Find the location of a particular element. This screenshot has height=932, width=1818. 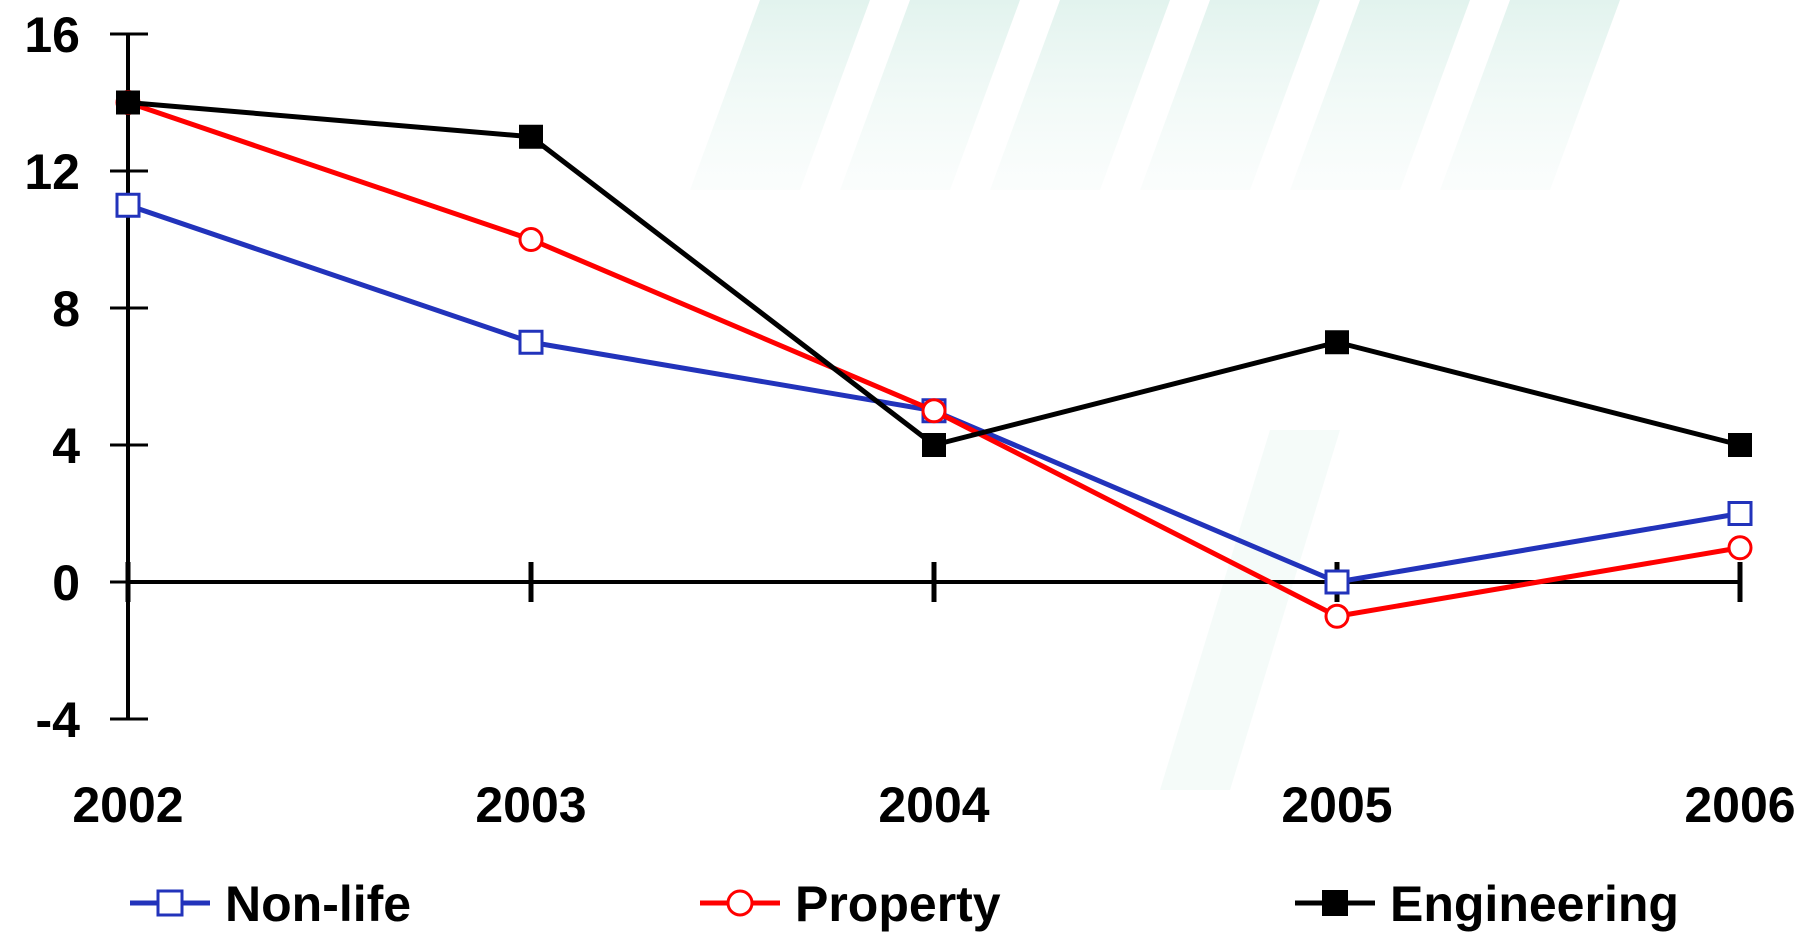

y-tick-label: 0 is located at coordinates (66, 583).